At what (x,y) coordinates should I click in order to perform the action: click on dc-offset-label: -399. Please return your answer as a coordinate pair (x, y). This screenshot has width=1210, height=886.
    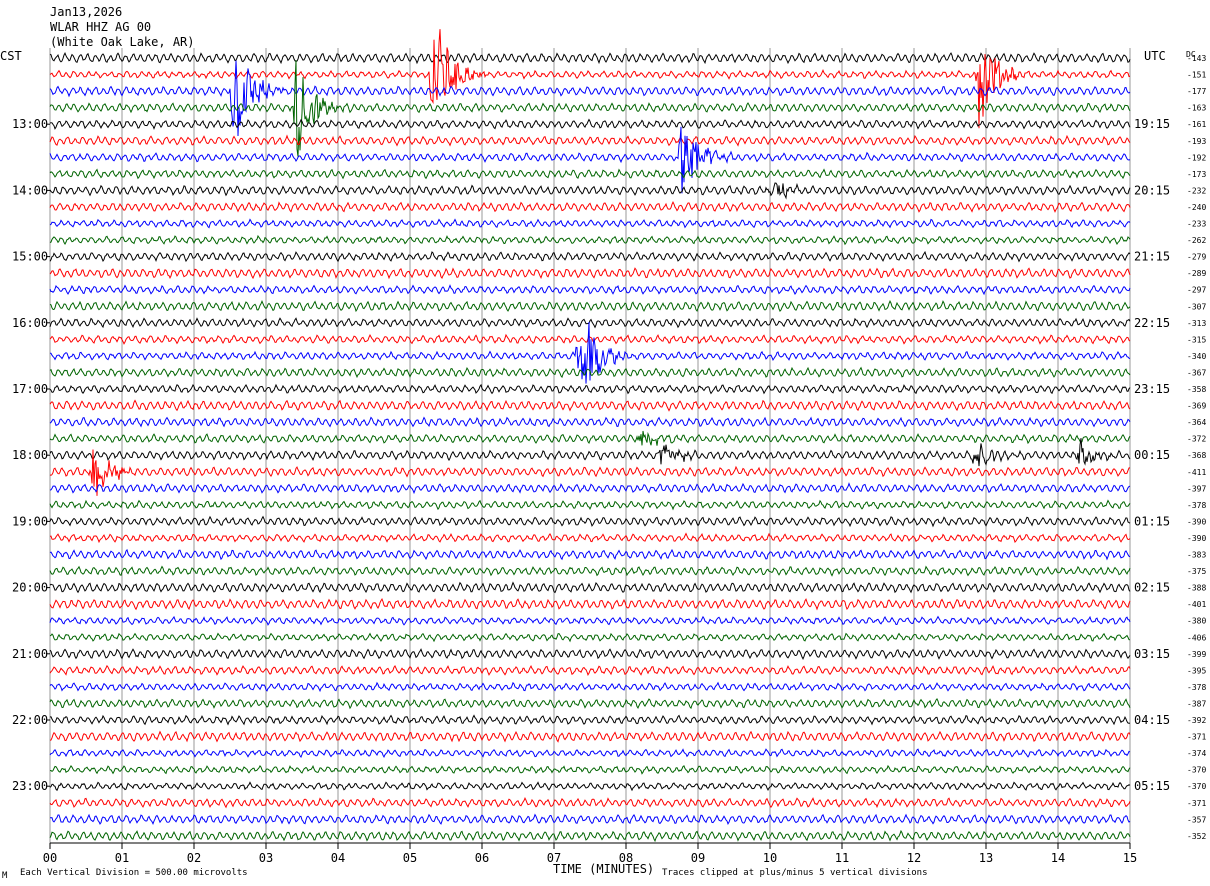
    Looking at the image, I should click on (1196, 654).